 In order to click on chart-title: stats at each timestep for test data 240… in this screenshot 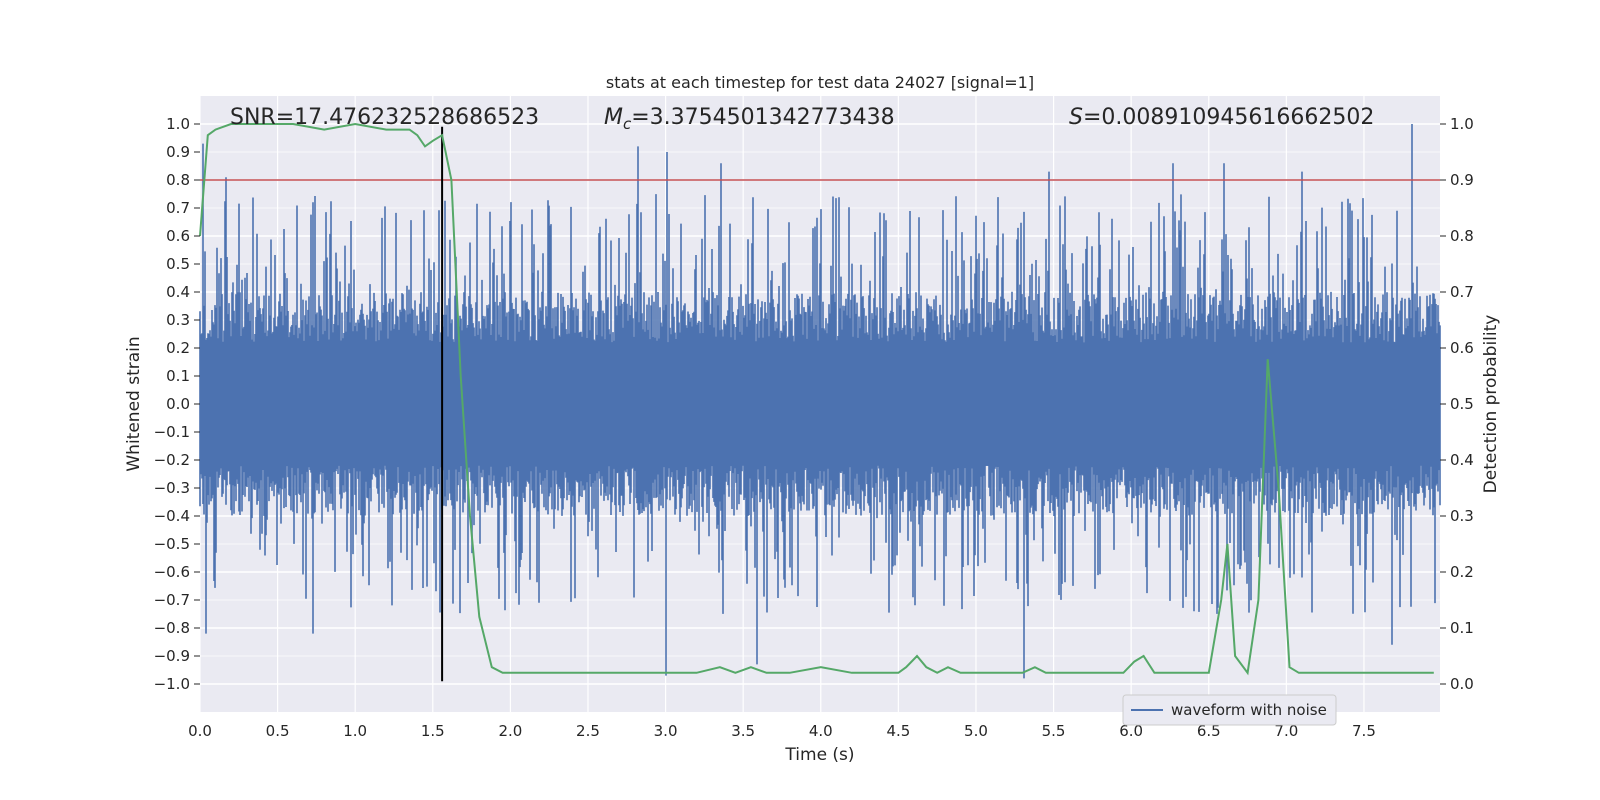, I will do `click(820, 82)`.